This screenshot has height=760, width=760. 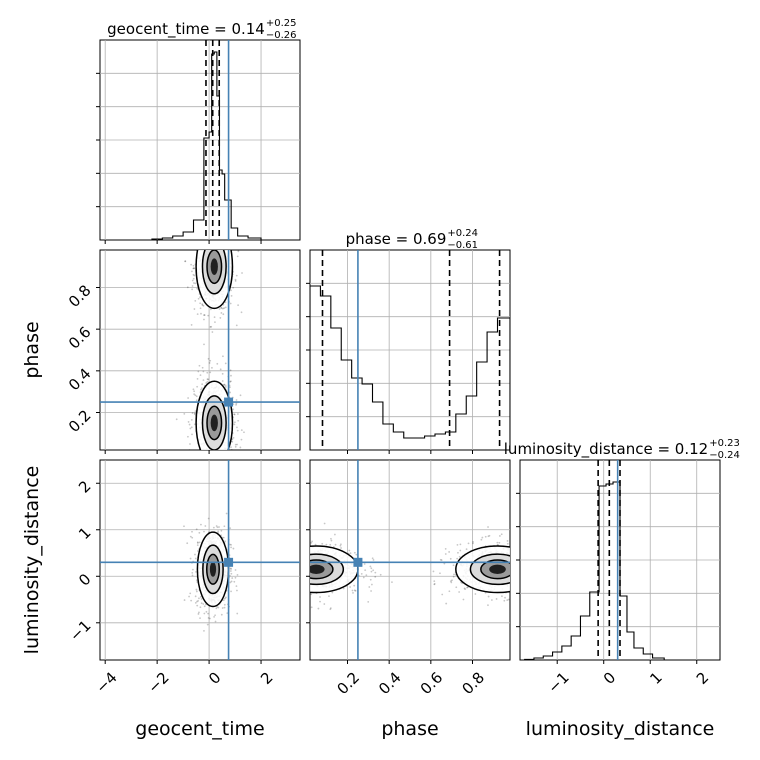 I want to click on y-tick-label: 0, so click(x=84, y=579).